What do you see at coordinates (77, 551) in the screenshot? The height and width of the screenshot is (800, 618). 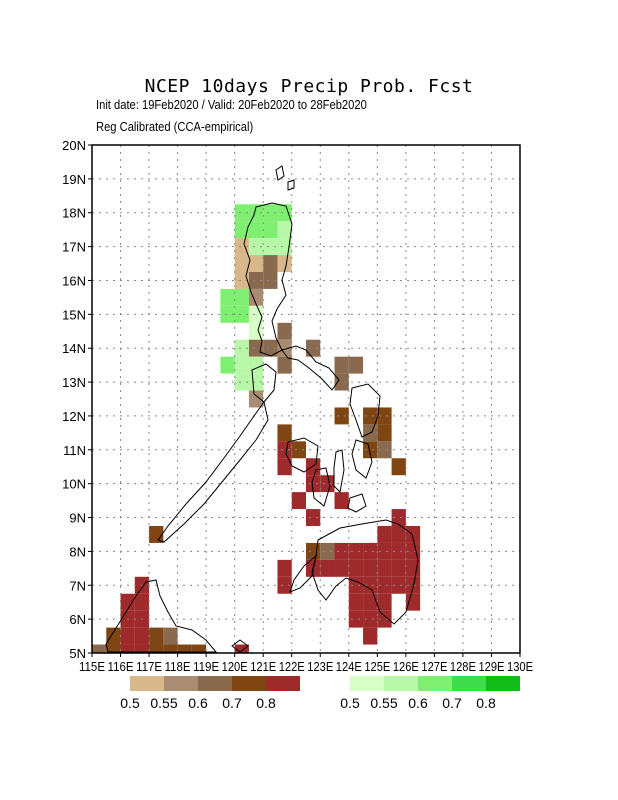 I see `lat-tick-8N: 8N` at bounding box center [77, 551].